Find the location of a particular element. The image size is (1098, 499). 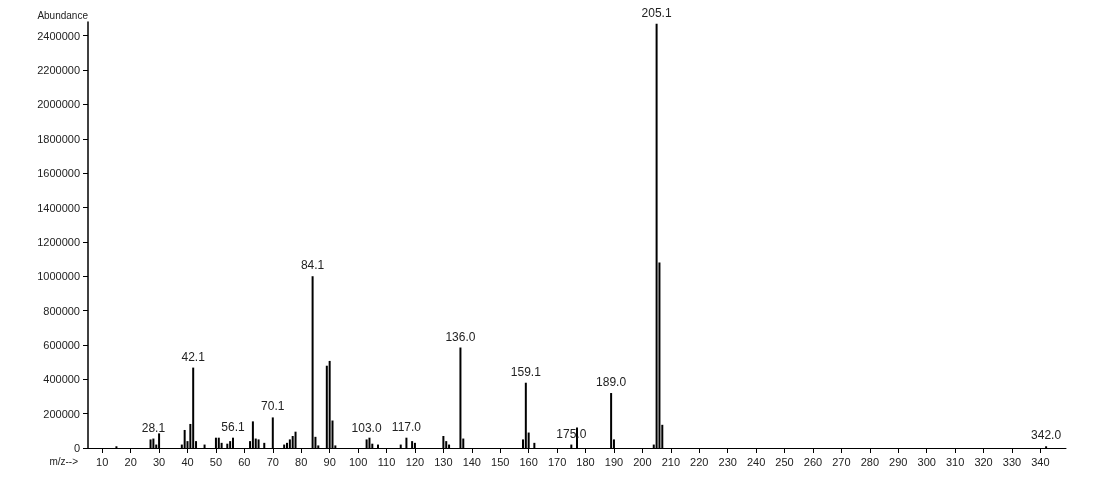

y-tick-label: 200000 is located at coordinates (61, 413).